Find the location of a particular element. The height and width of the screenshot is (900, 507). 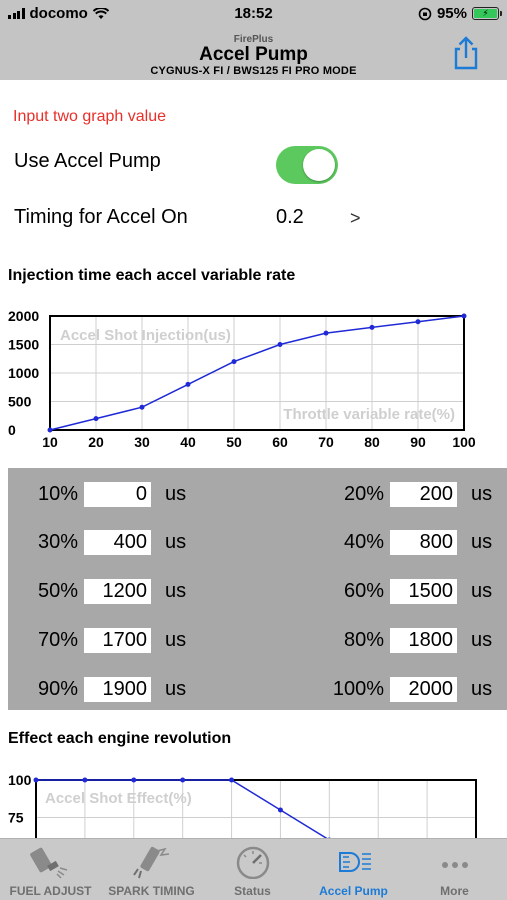

battery-icon: ⚡ is located at coordinates (487, 13).